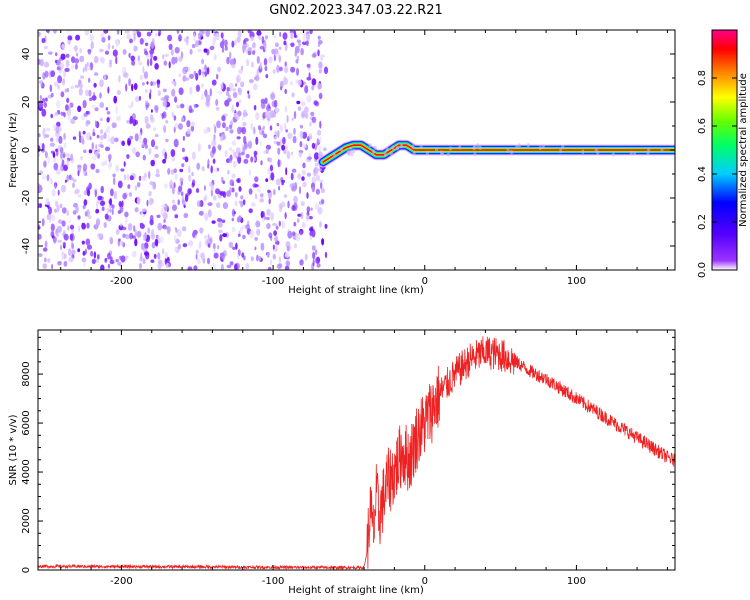 This screenshot has width=750, height=600. What do you see at coordinates (273, 281) in the screenshot?
I see `x-tick-label: -100` at bounding box center [273, 281].